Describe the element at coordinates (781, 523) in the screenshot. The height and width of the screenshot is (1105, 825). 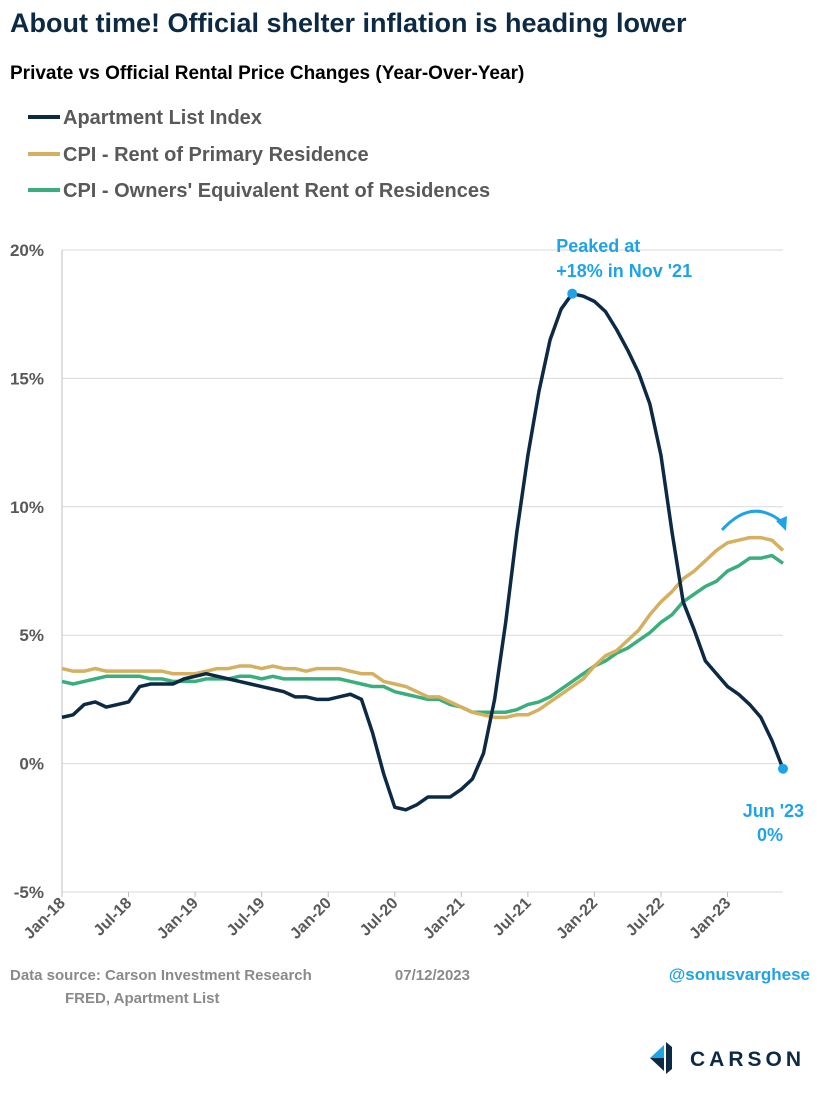
I see `arrow-head` at that location.